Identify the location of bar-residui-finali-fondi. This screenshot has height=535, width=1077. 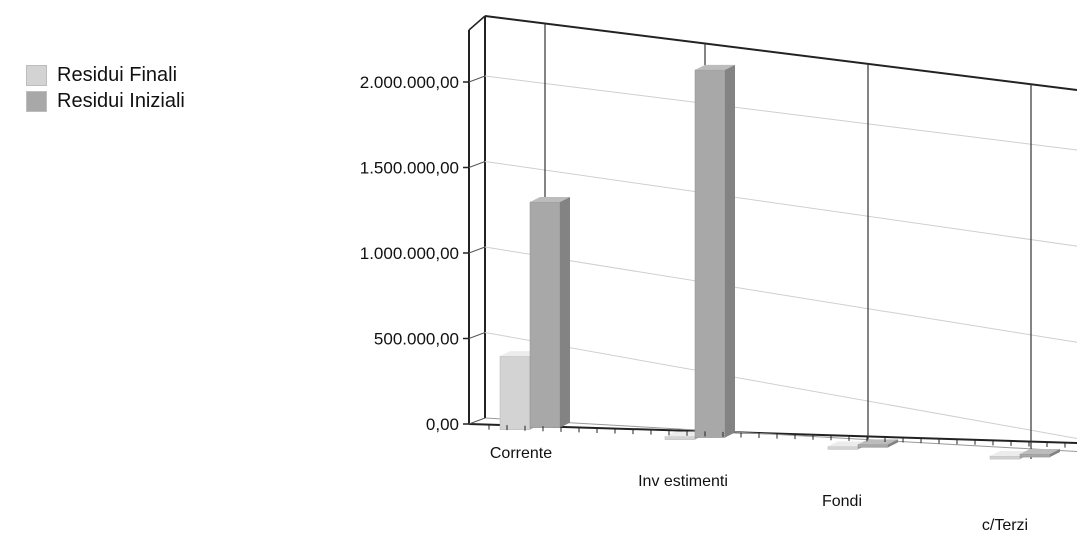
(843, 448).